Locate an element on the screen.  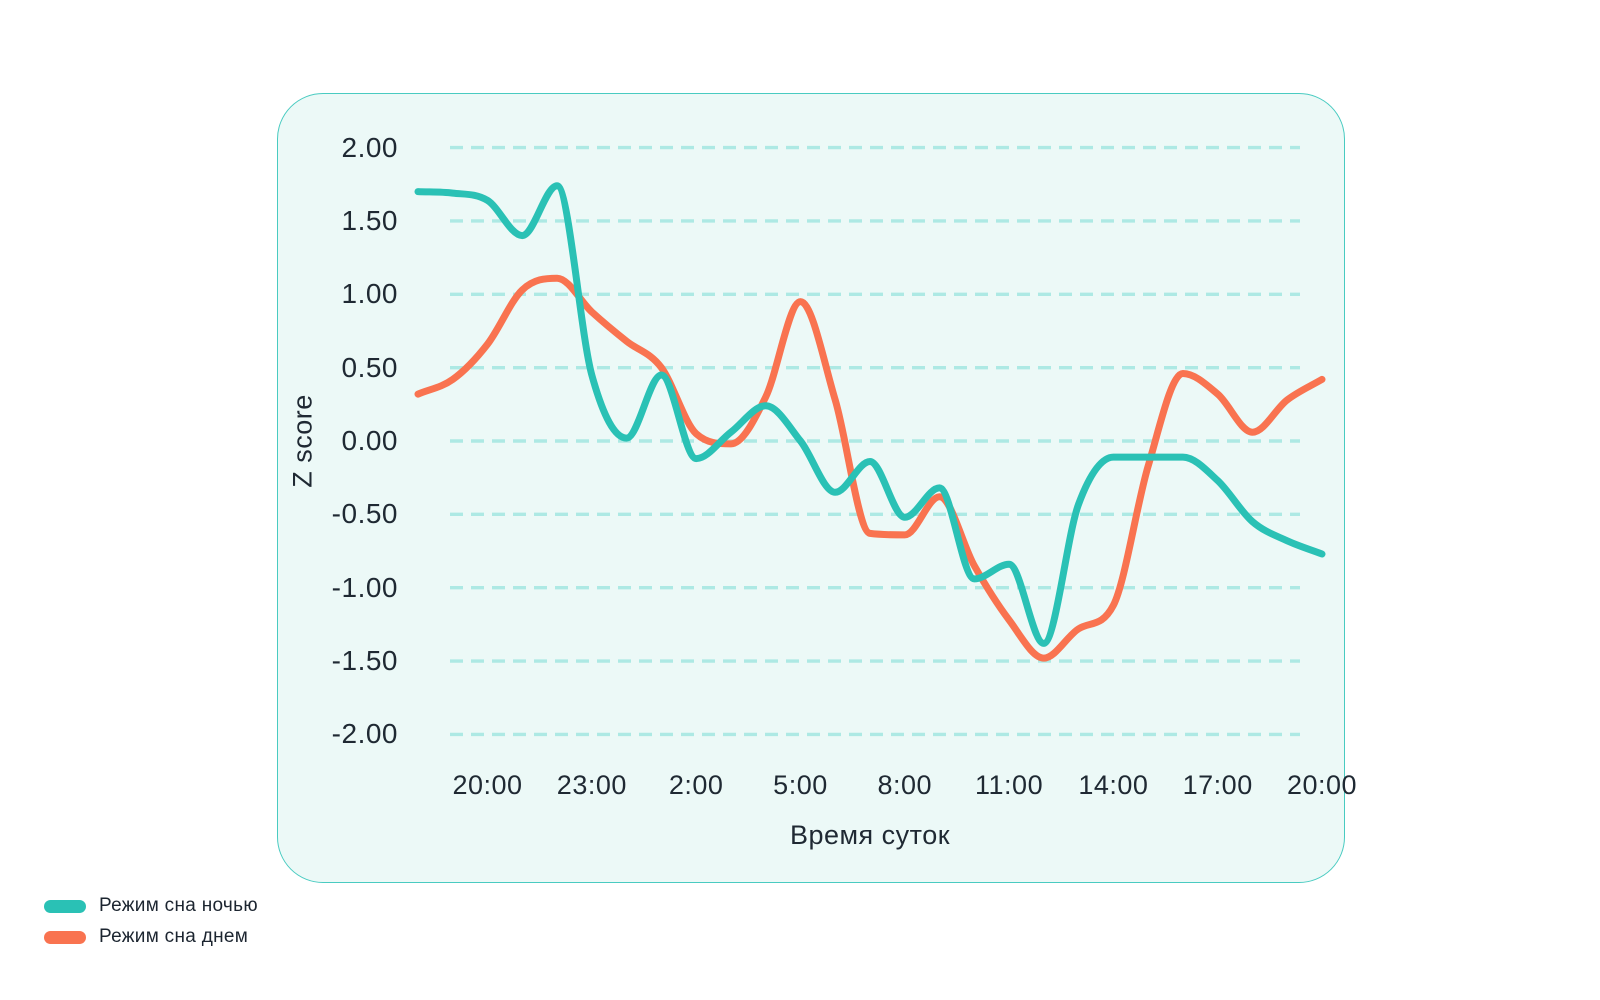
y-axis-title: Z score is located at coordinates (302, 441).